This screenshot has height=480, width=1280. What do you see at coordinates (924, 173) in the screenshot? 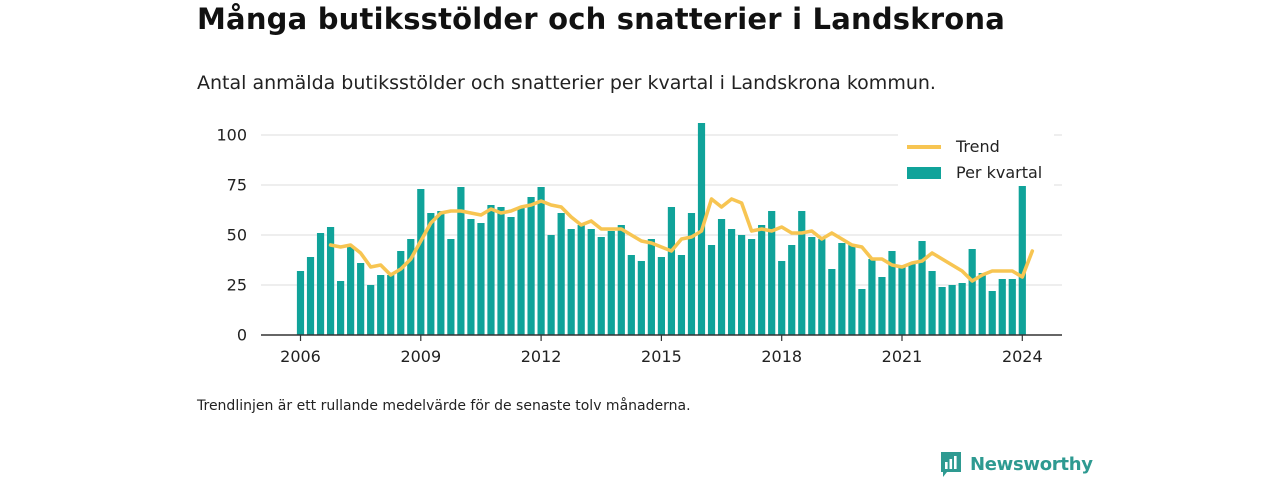
I see `legend-bar-swatch` at bounding box center [924, 173].